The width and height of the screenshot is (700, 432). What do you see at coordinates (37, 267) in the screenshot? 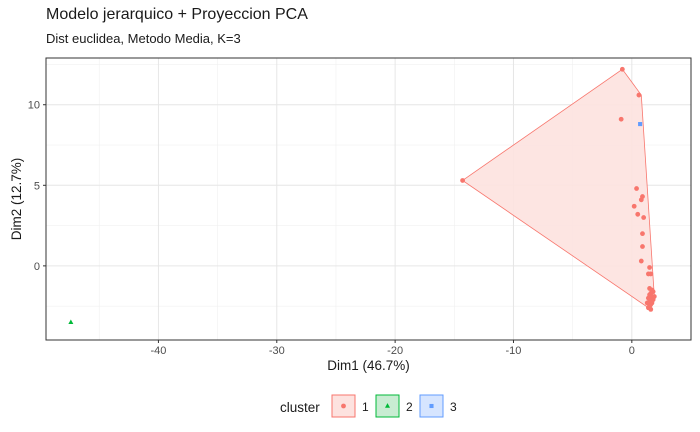
I see `y-tick-label: 0` at bounding box center [37, 267].